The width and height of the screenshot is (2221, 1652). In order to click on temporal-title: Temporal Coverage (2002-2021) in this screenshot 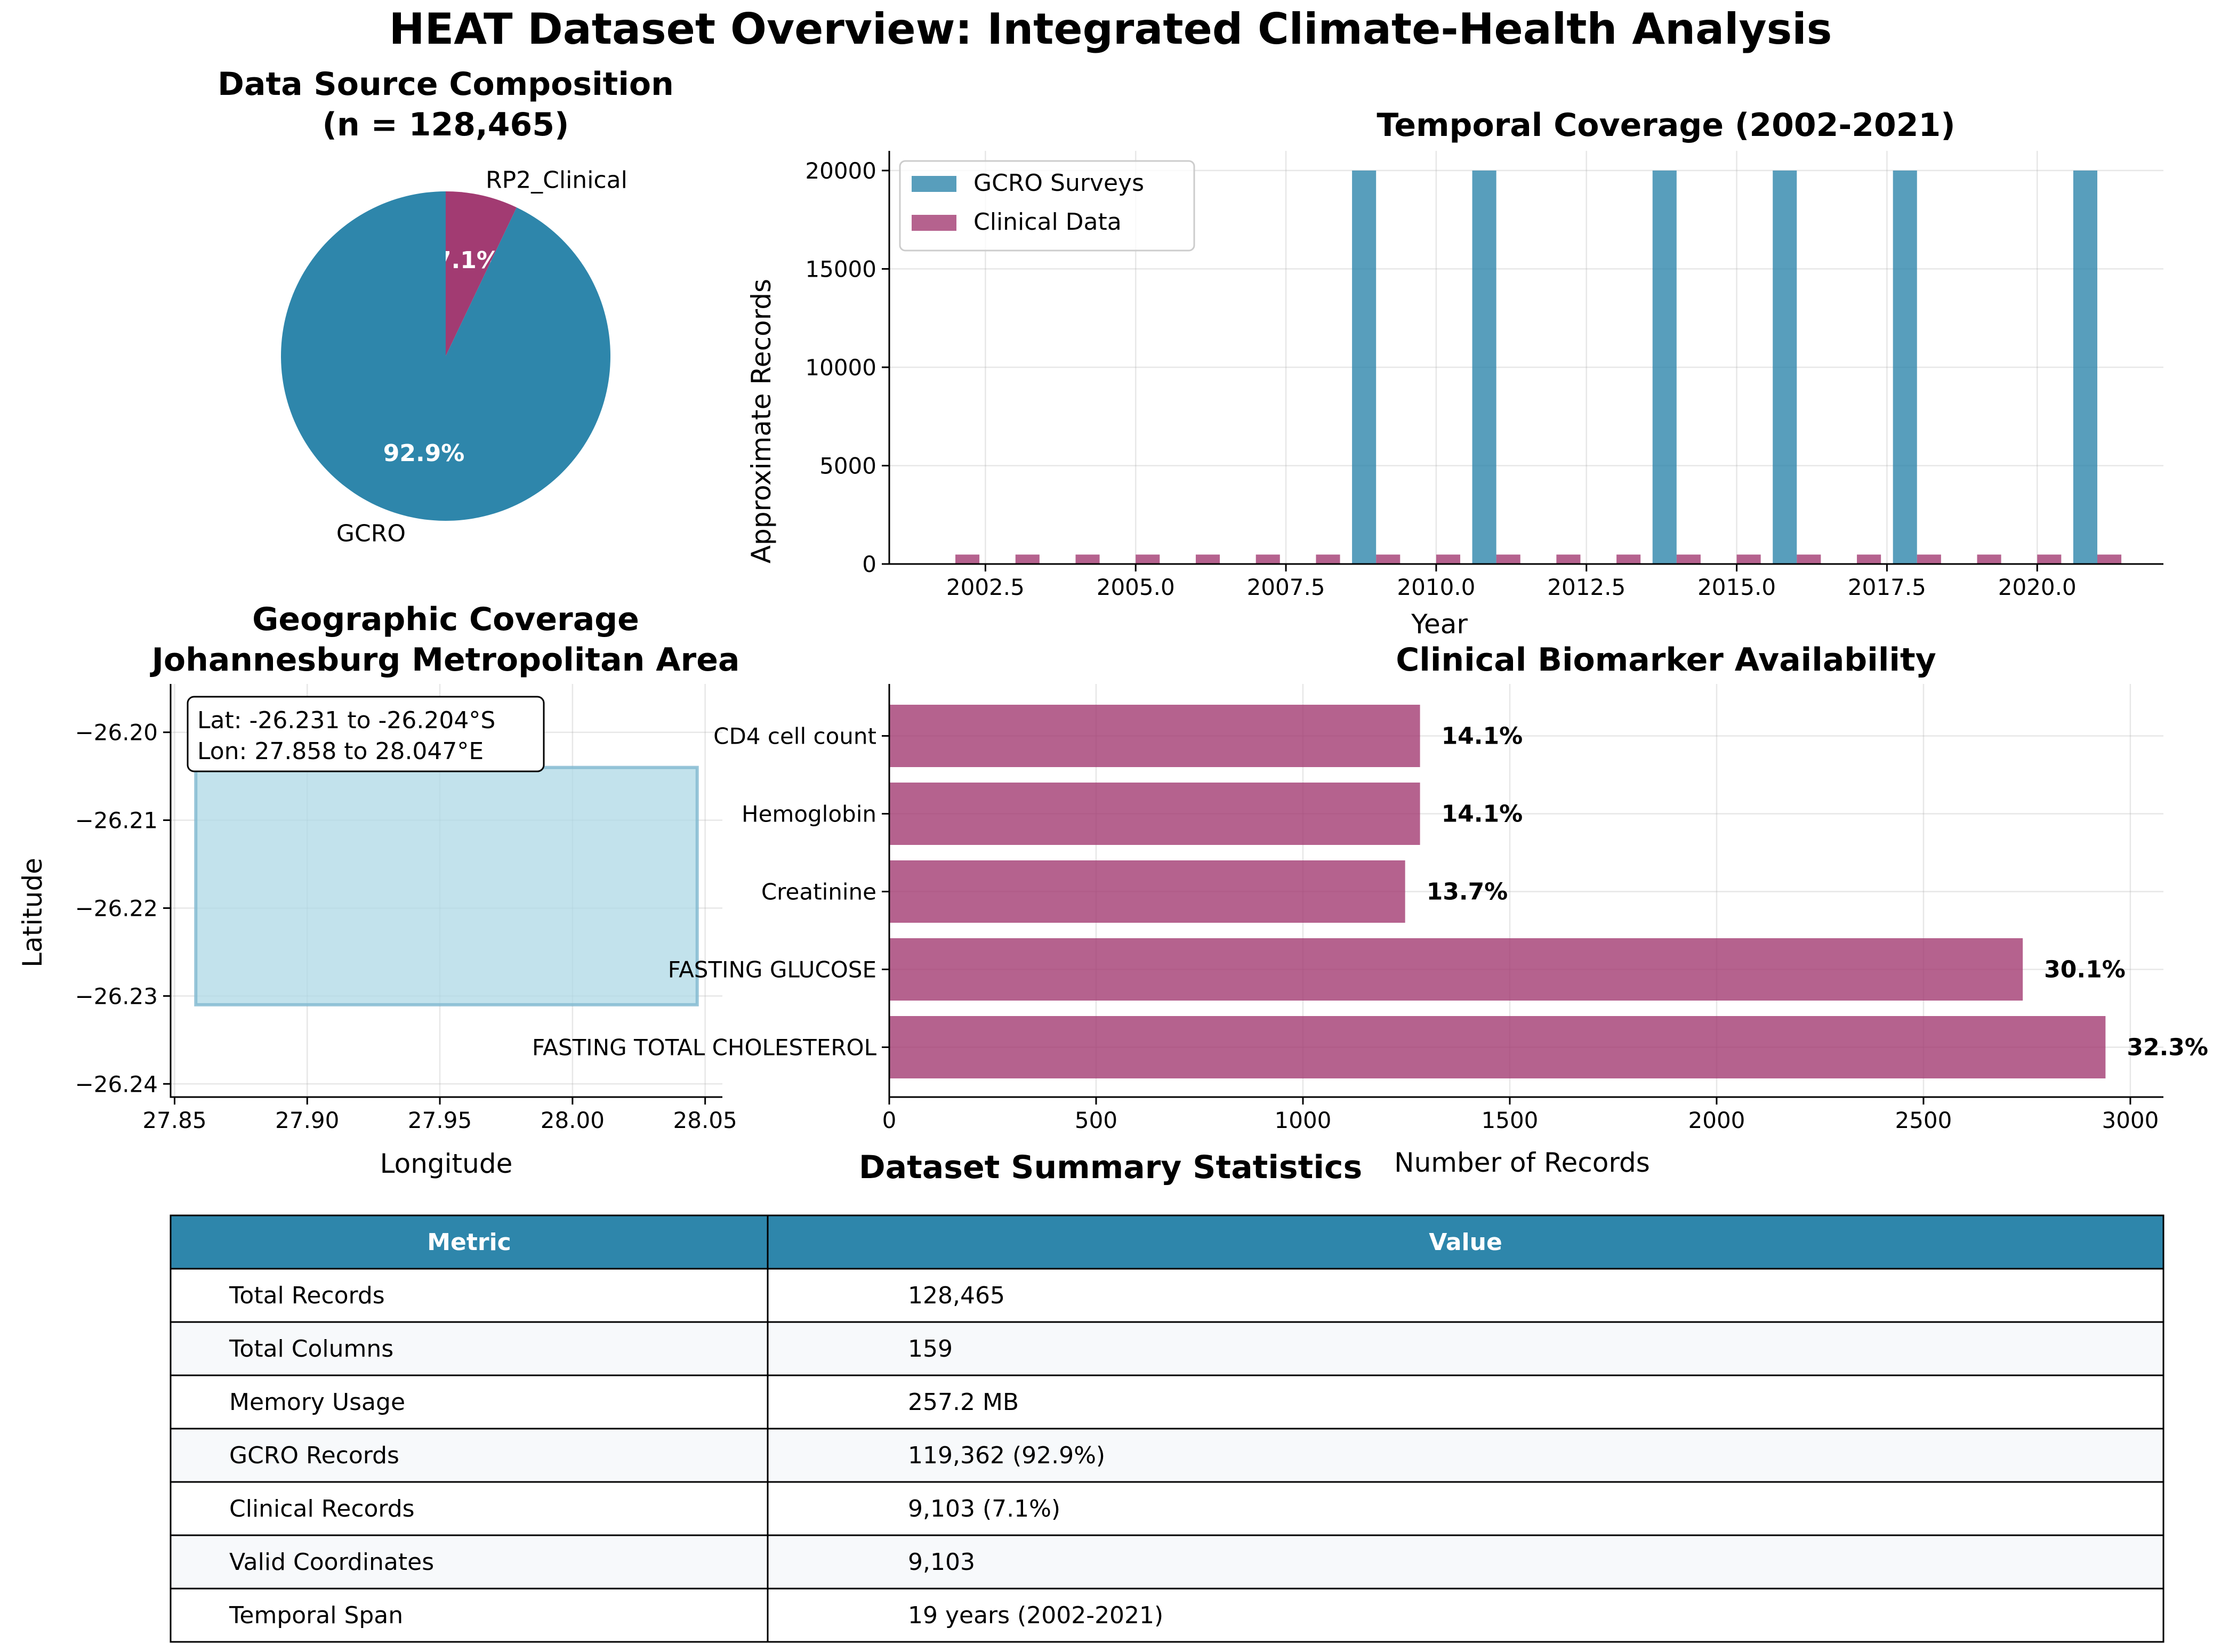, I will do `click(1666, 125)`.